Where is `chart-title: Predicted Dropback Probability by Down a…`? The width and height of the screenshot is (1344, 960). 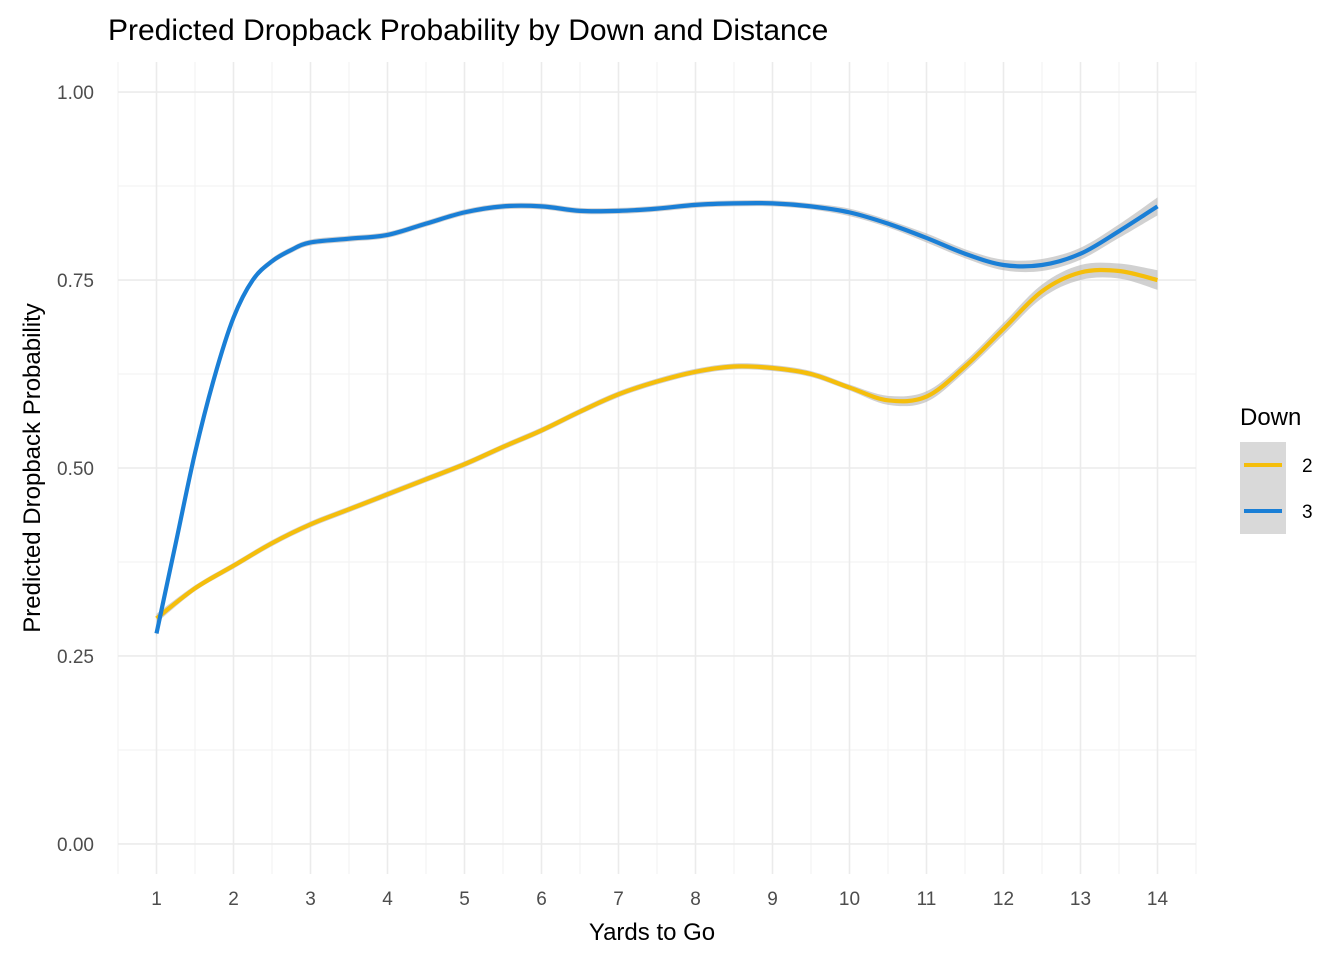
chart-title: Predicted Dropback Probability by Down a… is located at coordinates (468, 30).